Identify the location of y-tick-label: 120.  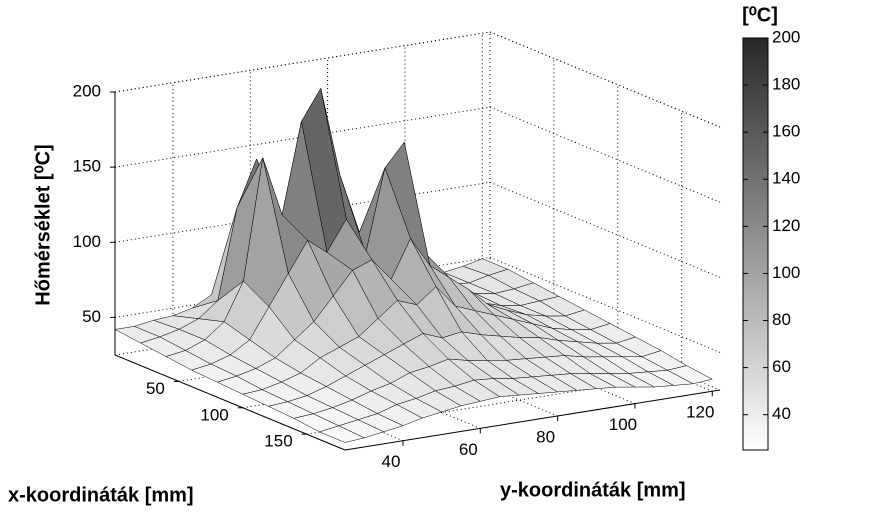
(700, 412).